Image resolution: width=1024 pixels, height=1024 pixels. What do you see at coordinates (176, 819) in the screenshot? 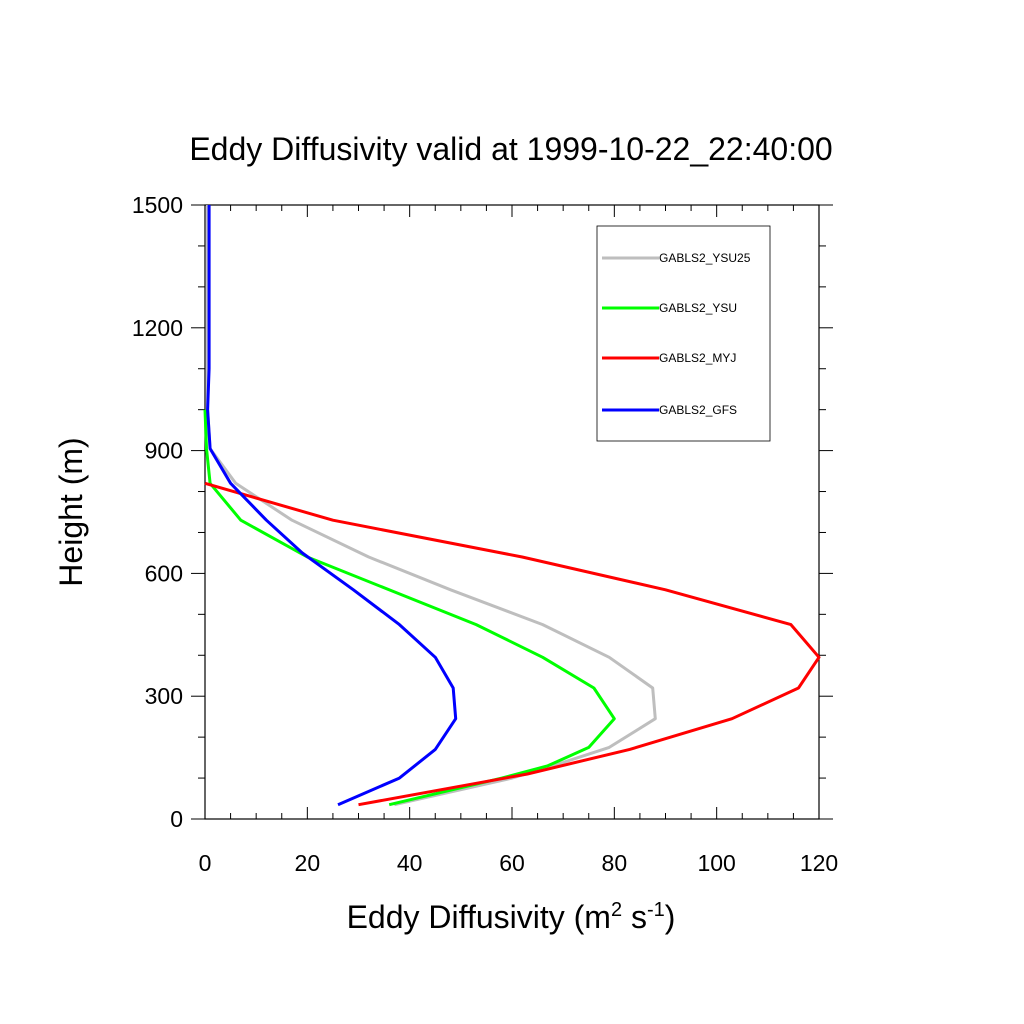
I see `y-tick-label: 0` at bounding box center [176, 819].